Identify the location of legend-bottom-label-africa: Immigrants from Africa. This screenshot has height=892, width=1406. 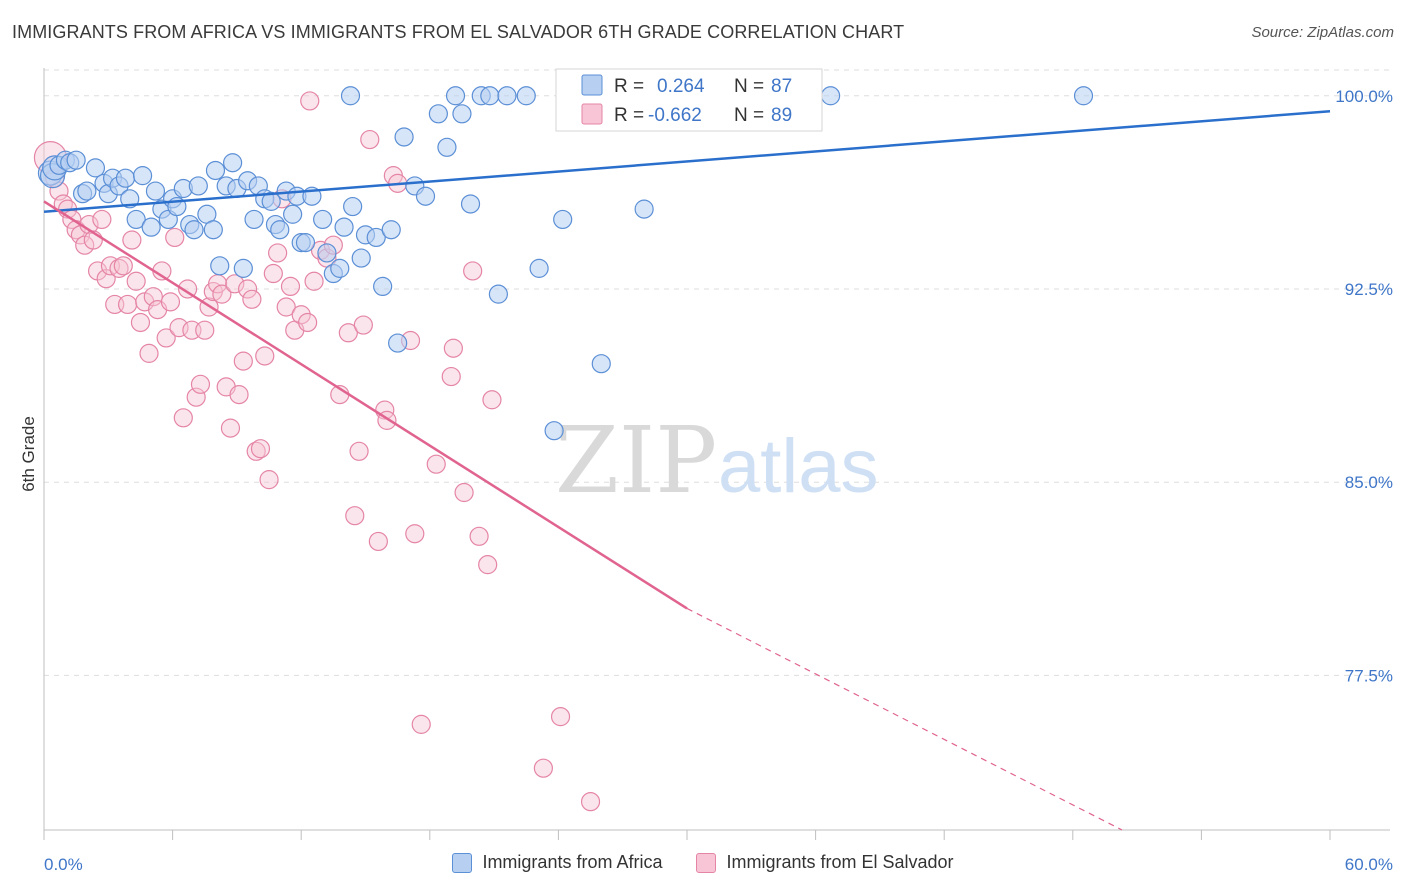
(572, 862).